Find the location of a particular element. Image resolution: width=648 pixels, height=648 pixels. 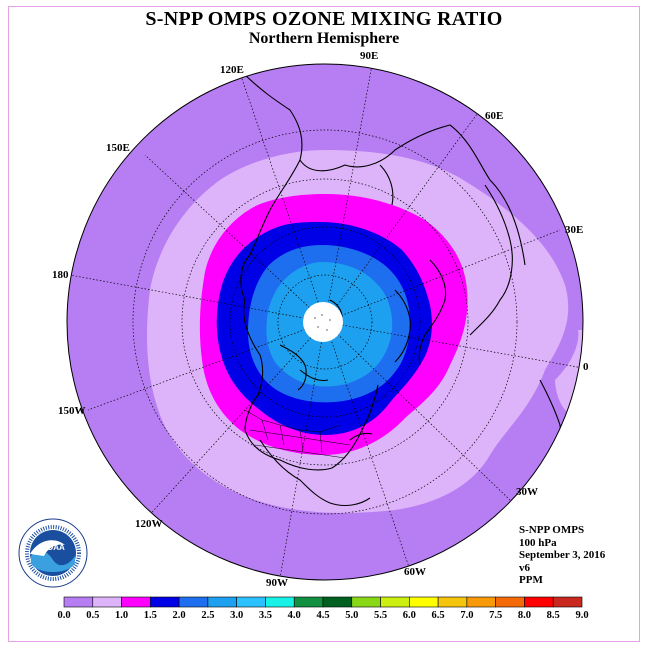

colorbar-label-9: 4.5 is located at coordinates (323, 615).